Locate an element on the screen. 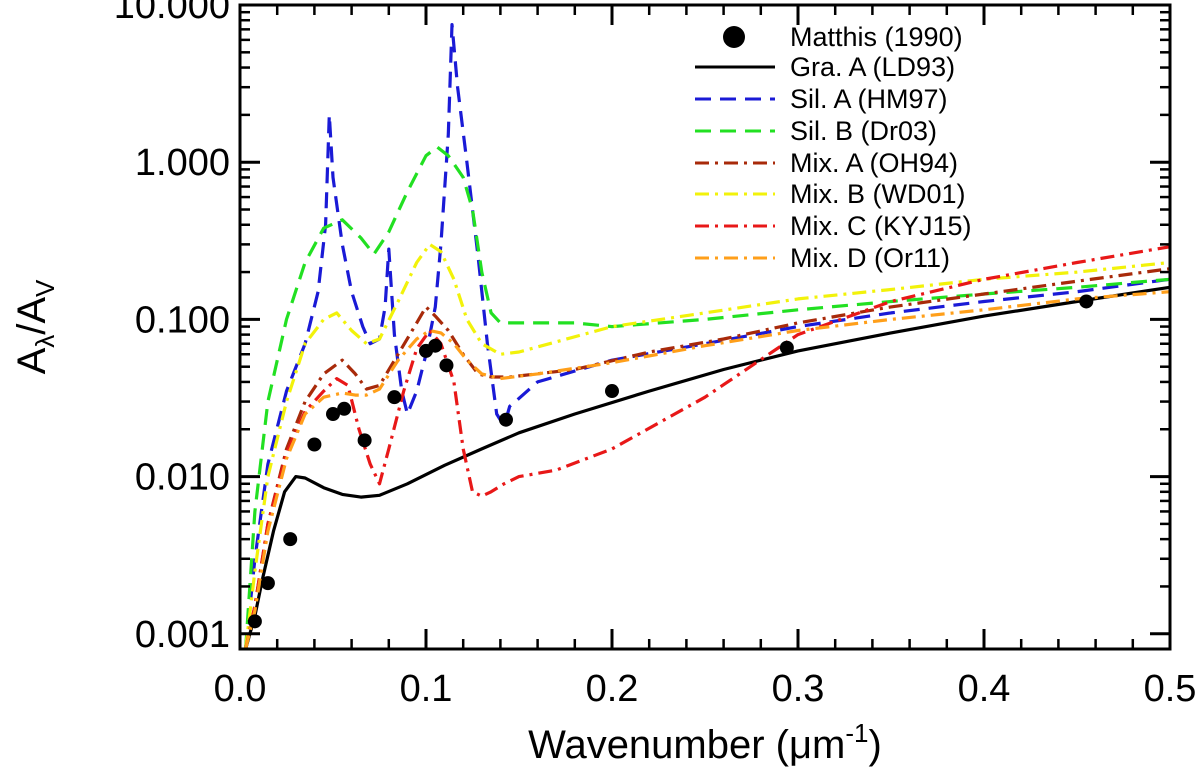  legend-item-gra-a: Gra. A (LD93) is located at coordinates (825, 67).